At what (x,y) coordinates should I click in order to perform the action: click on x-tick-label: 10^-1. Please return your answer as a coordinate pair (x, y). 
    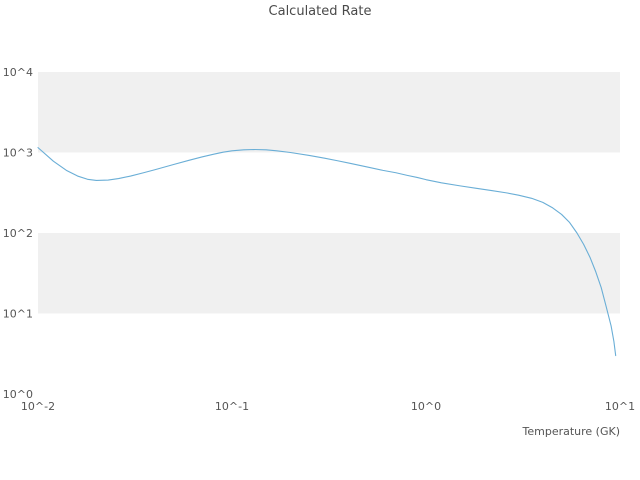
    Looking at the image, I should click on (232, 406).